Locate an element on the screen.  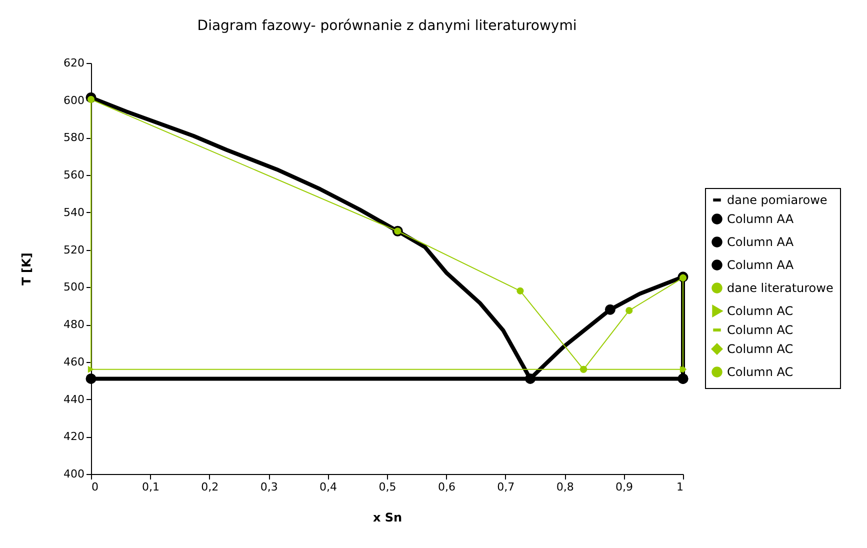
x-tick-label: 0,8 is located at coordinates (565, 487).